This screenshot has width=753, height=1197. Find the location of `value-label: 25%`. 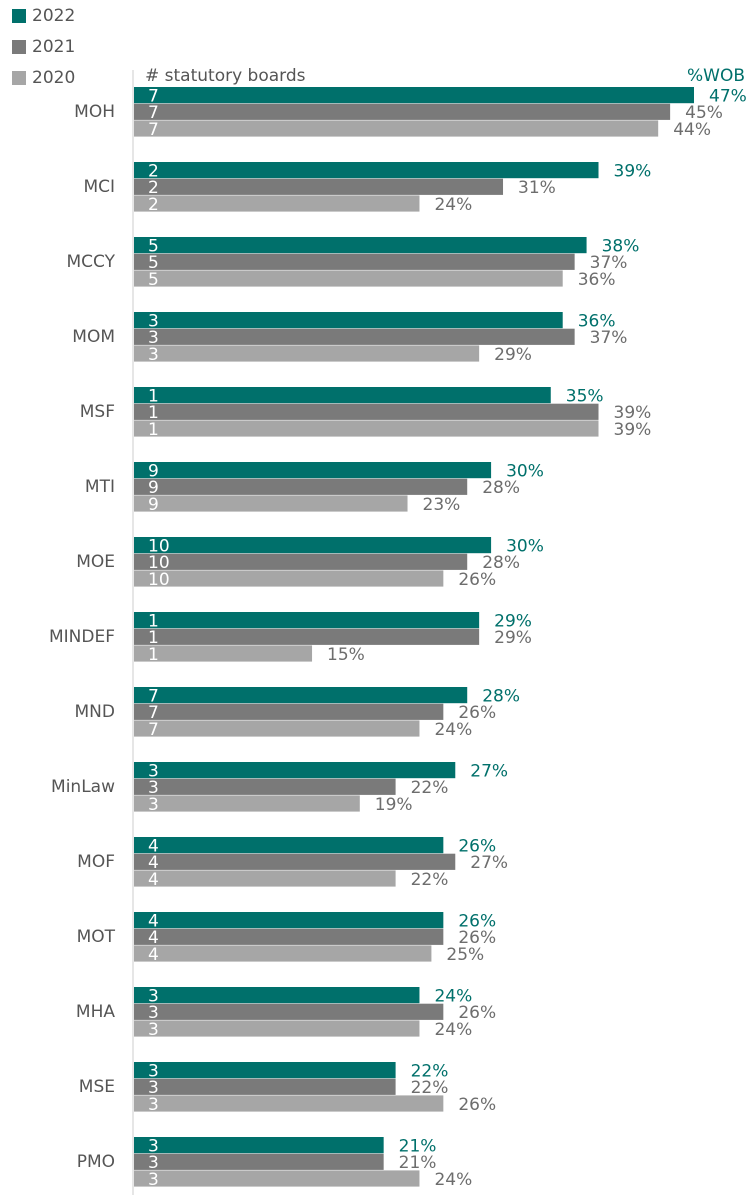

value-label: 25% is located at coordinates (465, 955).